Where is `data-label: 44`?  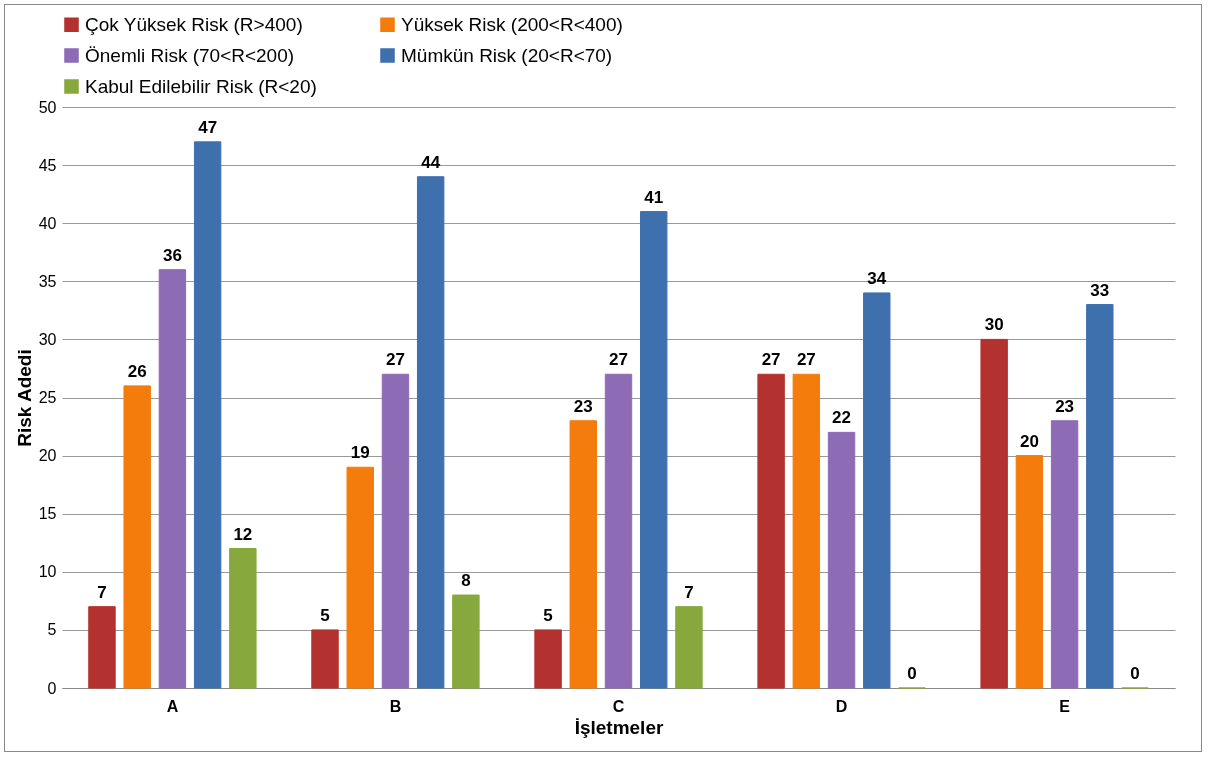
data-label: 44 is located at coordinates (431, 162).